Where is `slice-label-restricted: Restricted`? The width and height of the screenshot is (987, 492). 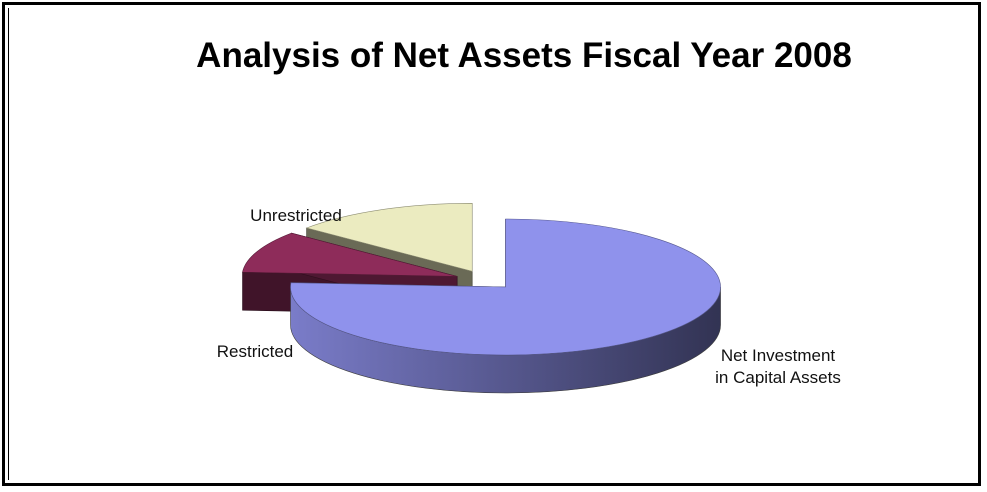 slice-label-restricted: Restricted is located at coordinates (255, 351).